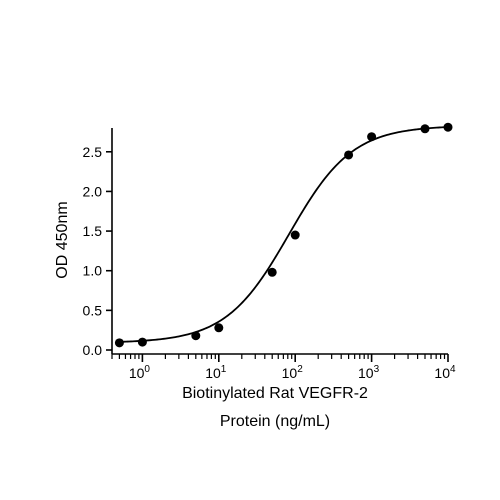 This screenshot has width=500, height=500. What do you see at coordinates (369, 372) in the screenshot?
I see `x-tick-label: 10³` at bounding box center [369, 372].